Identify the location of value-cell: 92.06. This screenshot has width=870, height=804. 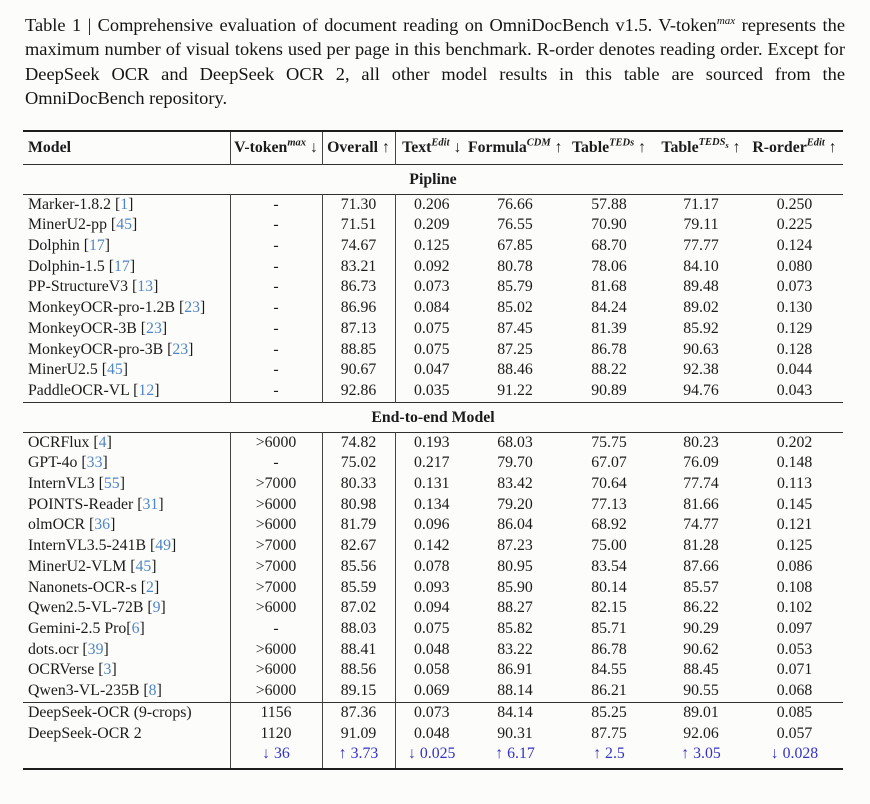
(701, 733).